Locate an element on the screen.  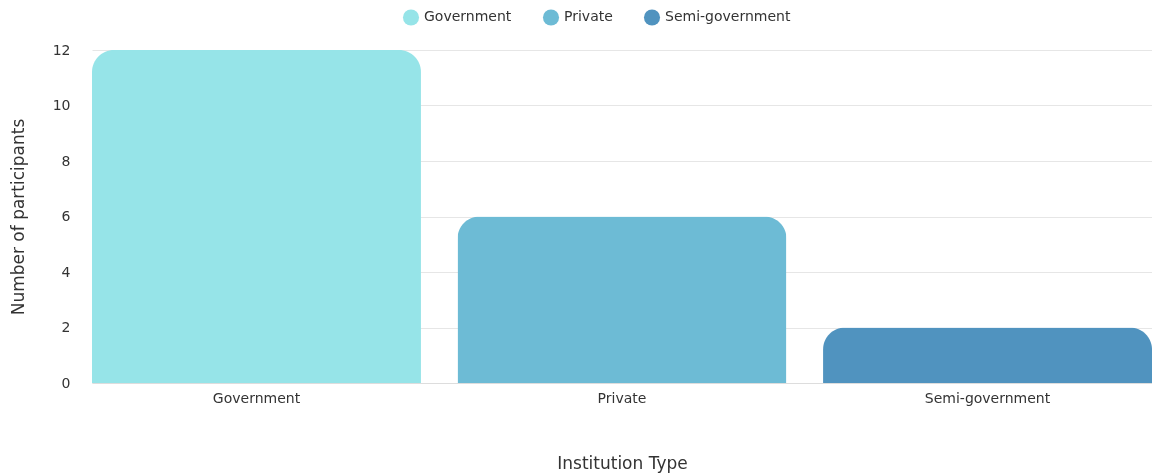
y-tick-label: 10 is located at coordinates (61, 105).